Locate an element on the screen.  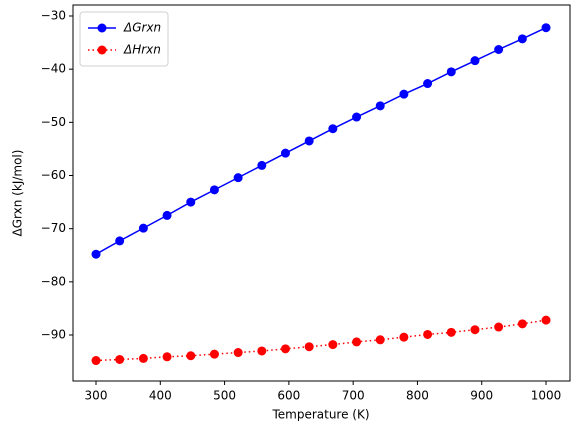
x-axis-label: Temperature (K) is located at coordinates (320, 415).